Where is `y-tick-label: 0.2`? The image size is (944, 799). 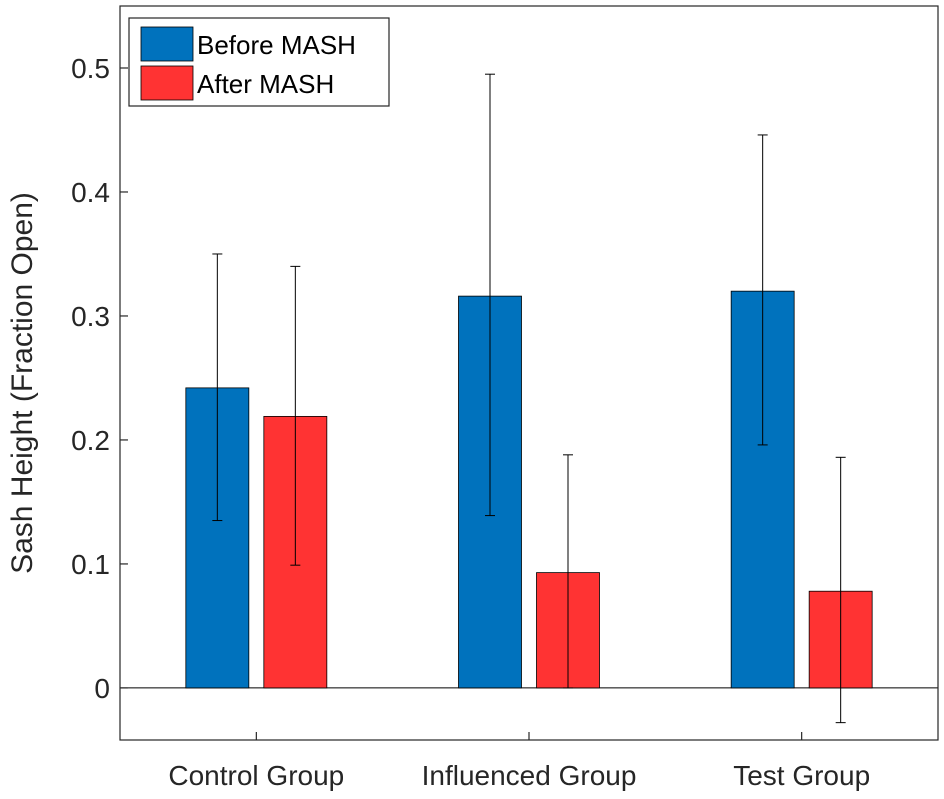 y-tick-label: 0.2 is located at coordinates (90, 440).